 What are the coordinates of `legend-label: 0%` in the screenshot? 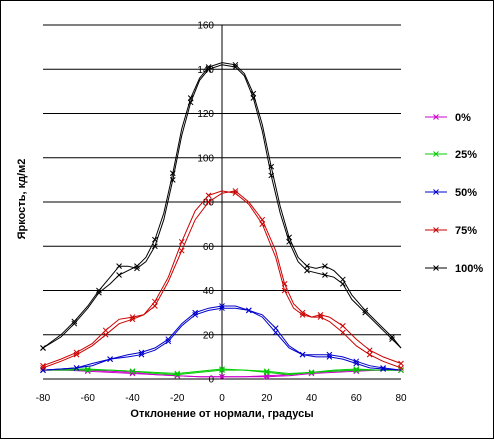 It's located at (463, 118).